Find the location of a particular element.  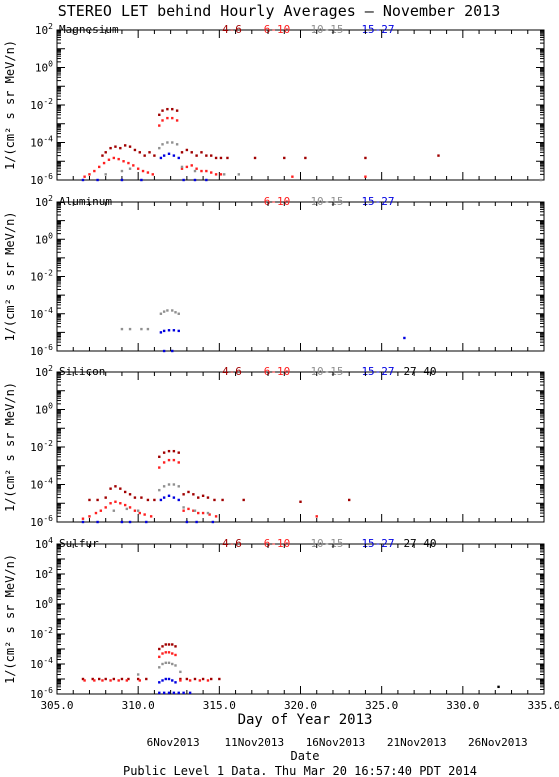

legend-27-40: 27-40 is located at coordinates (419, 543).